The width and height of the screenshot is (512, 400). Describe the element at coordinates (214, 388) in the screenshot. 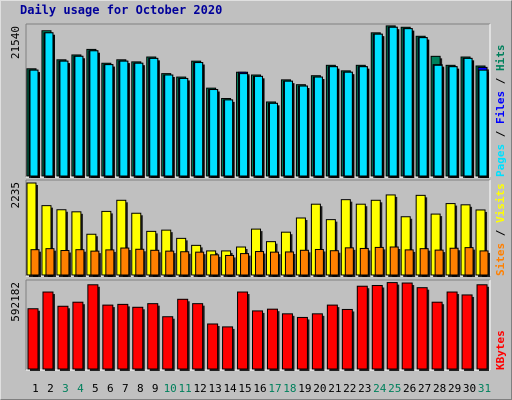

I see `x-tick-label: 13` at that location.